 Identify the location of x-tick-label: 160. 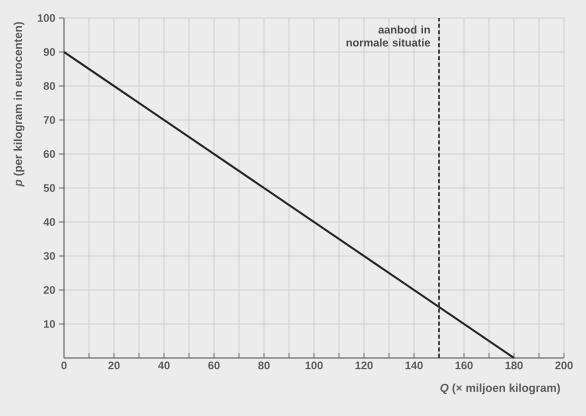
(464, 366).